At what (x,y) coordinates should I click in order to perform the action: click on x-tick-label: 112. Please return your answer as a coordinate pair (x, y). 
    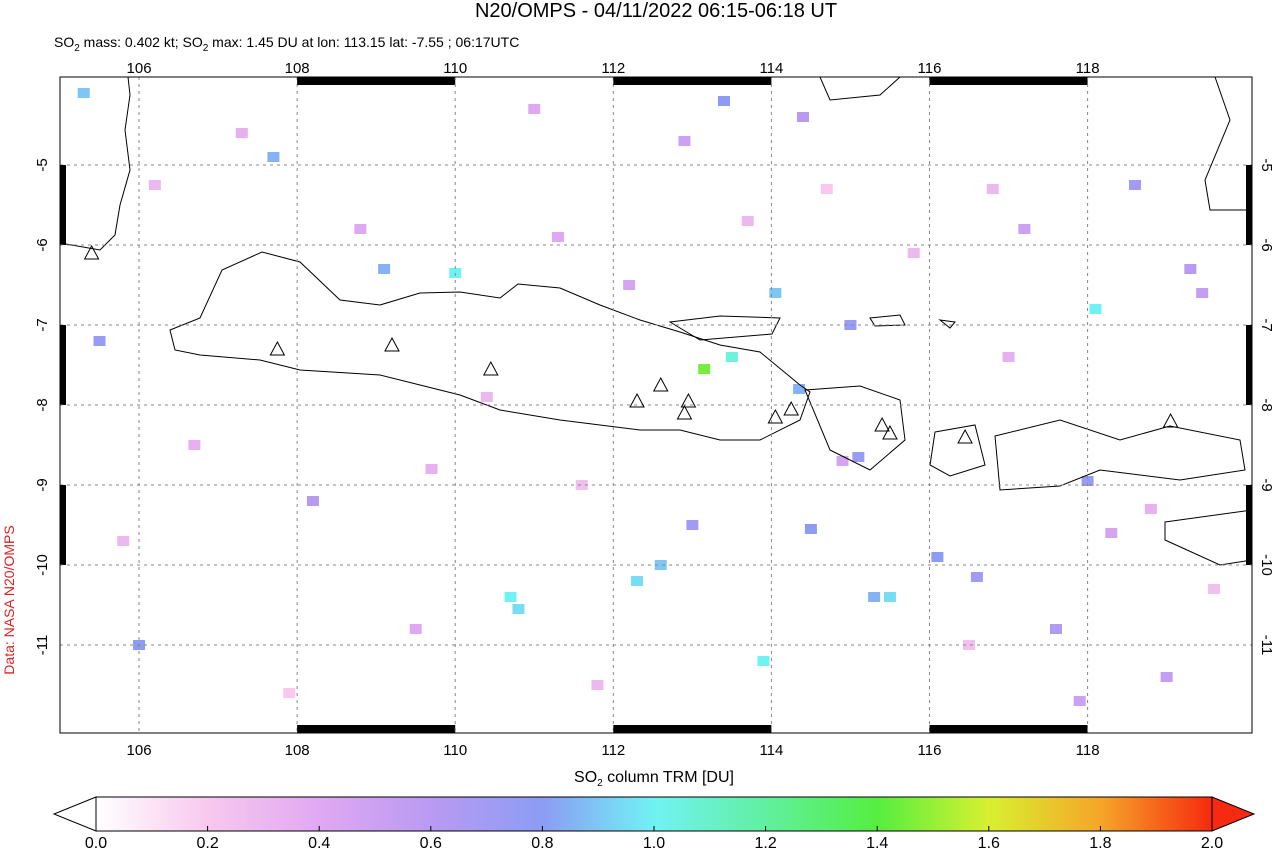
    Looking at the image, I should click on (613, 750).